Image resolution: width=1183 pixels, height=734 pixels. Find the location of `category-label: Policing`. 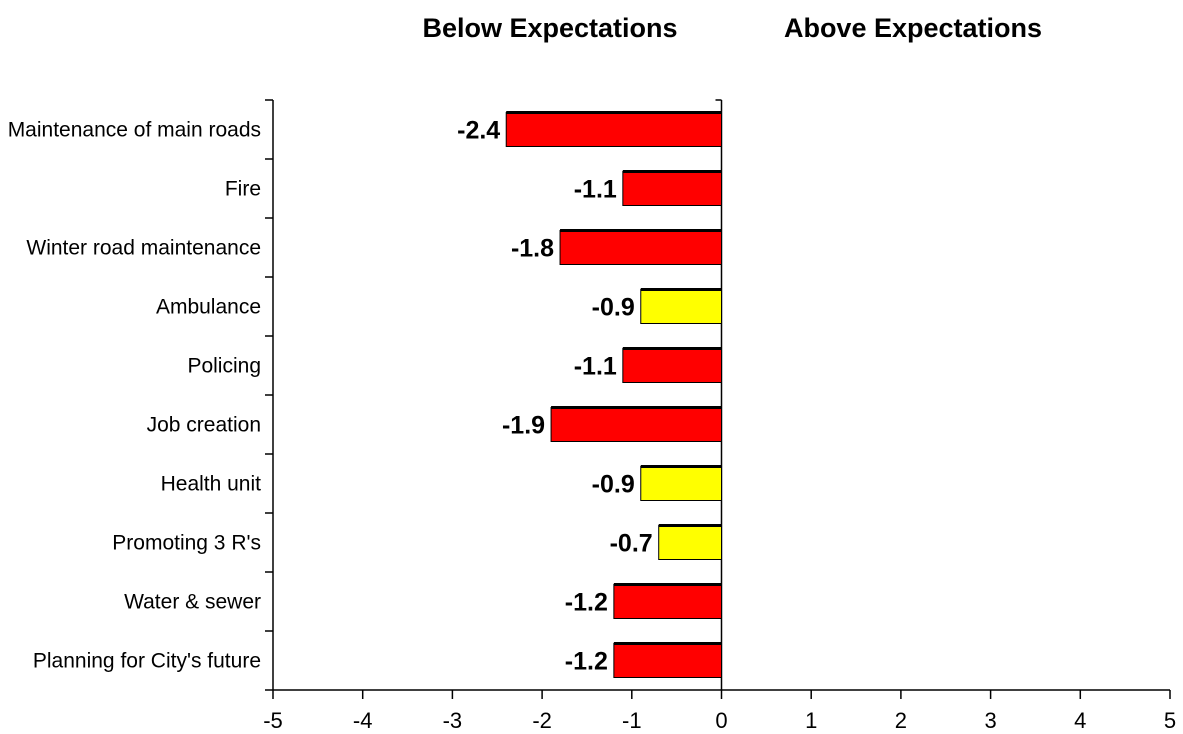

category-label: Policing is located at coordinates (224, 366).